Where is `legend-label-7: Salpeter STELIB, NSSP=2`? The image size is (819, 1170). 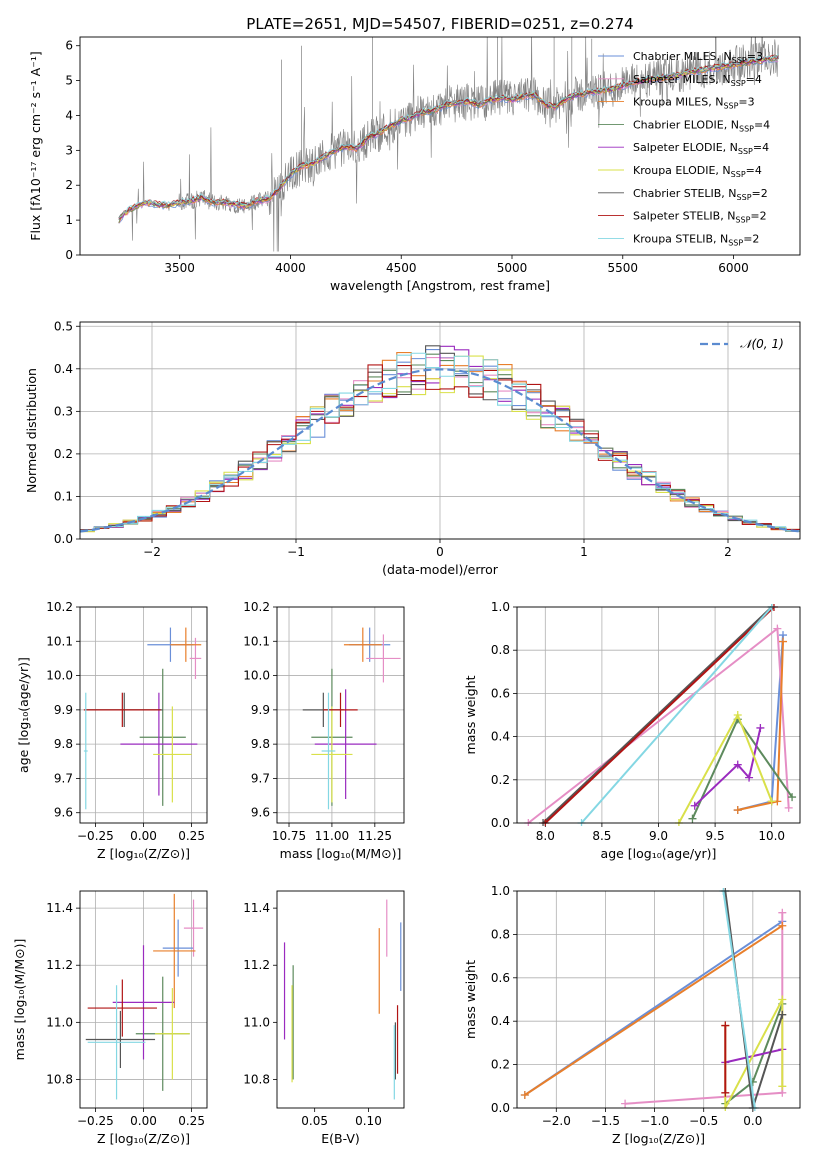 legend-label-7: Salpeter STELIB, NSSP=2 is located at coordinates (700, 217).